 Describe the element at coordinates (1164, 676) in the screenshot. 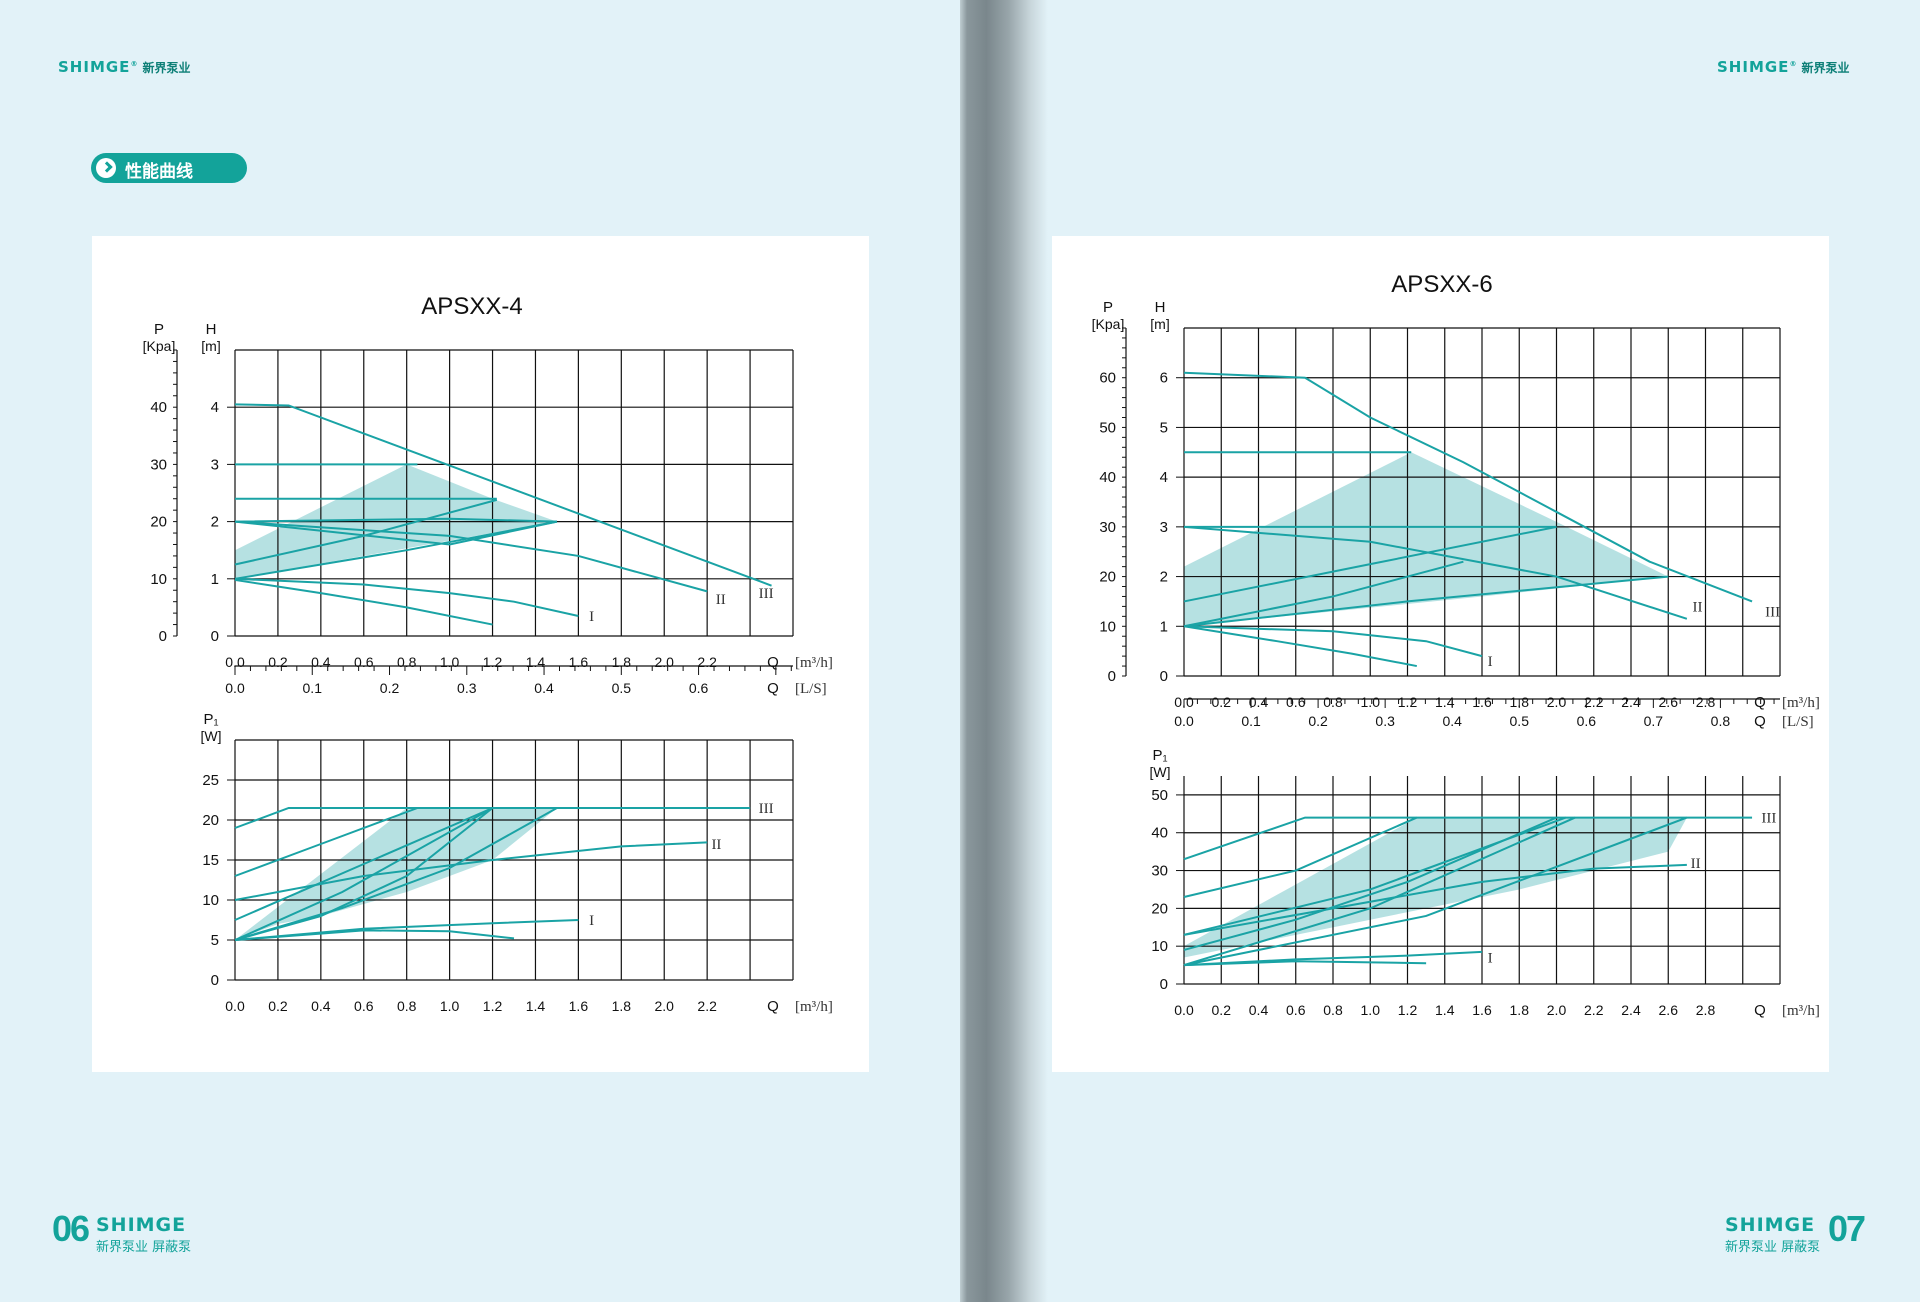

I see `y-tick-label: 0` at that location.